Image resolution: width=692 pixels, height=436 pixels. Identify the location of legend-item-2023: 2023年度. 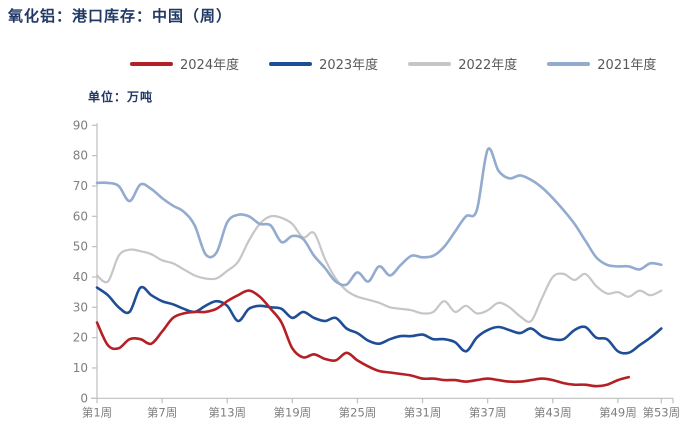
(323, 63).